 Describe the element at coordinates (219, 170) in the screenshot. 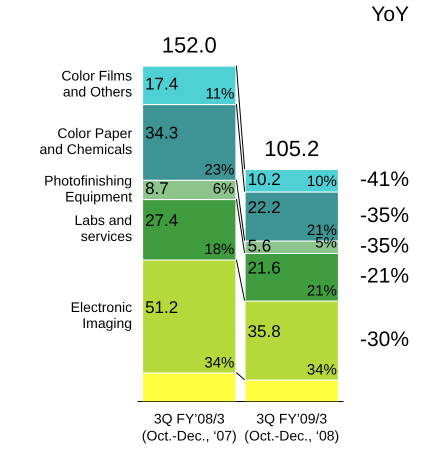

I see `annotation: 23%` at that location.